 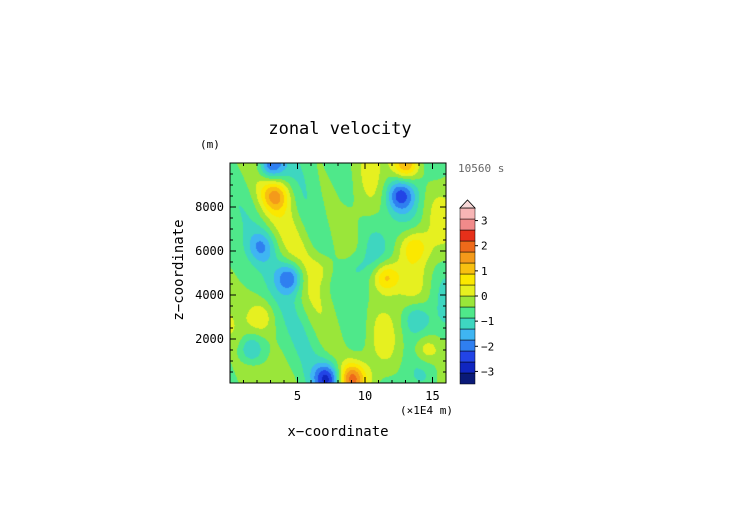 I want to click on time-label: 10560 s, so click(x=481, y=168).